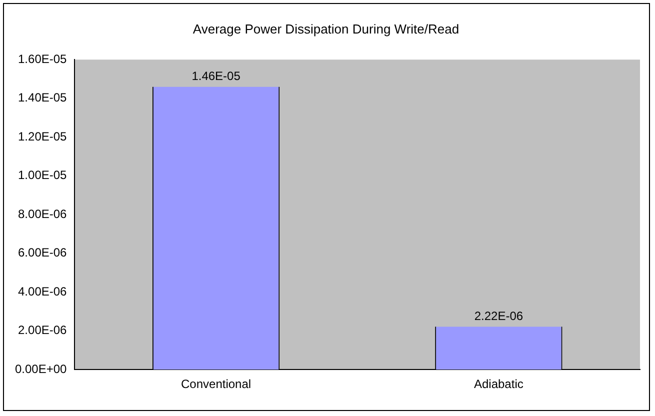 Image resolution: width=655 pixels, height=416 pixels. What do you see at coordinates (43, 330) in the screenshot?
I see `y-tick-label: 2.00E-06` at bounding box center [43, 330].